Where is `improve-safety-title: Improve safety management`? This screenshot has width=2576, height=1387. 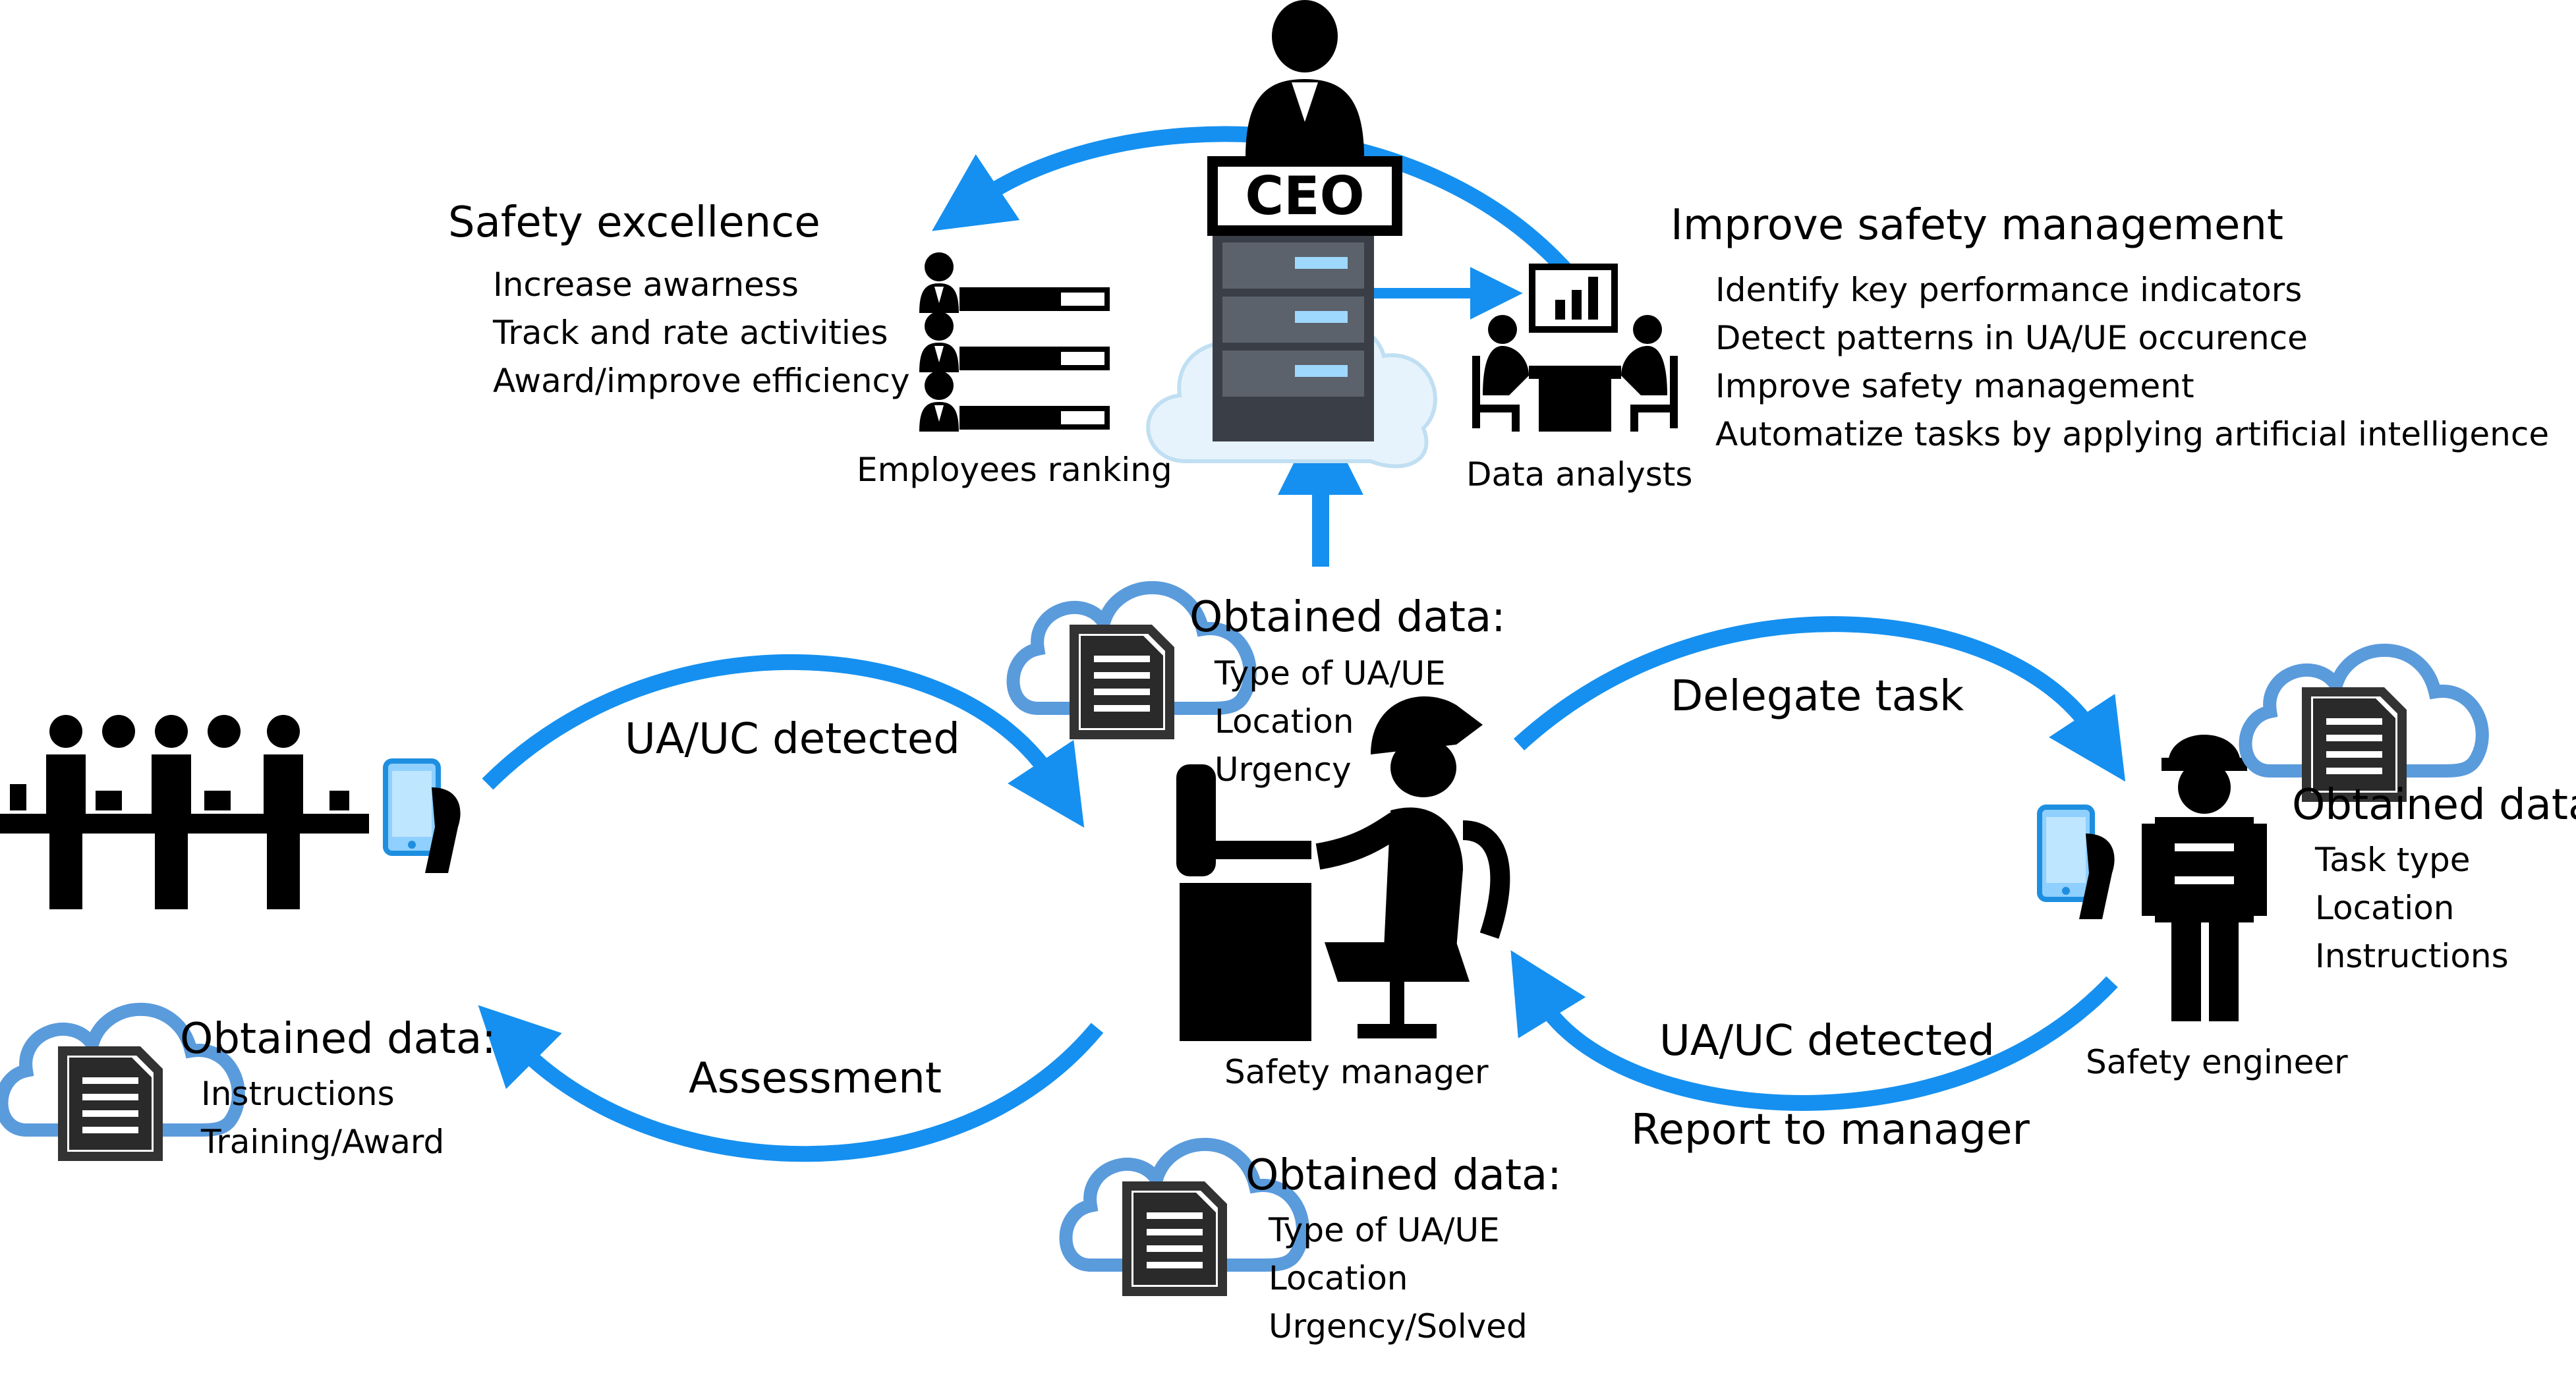
improve-safety-title: Improve safety management is located at coordinates (1977, 225).